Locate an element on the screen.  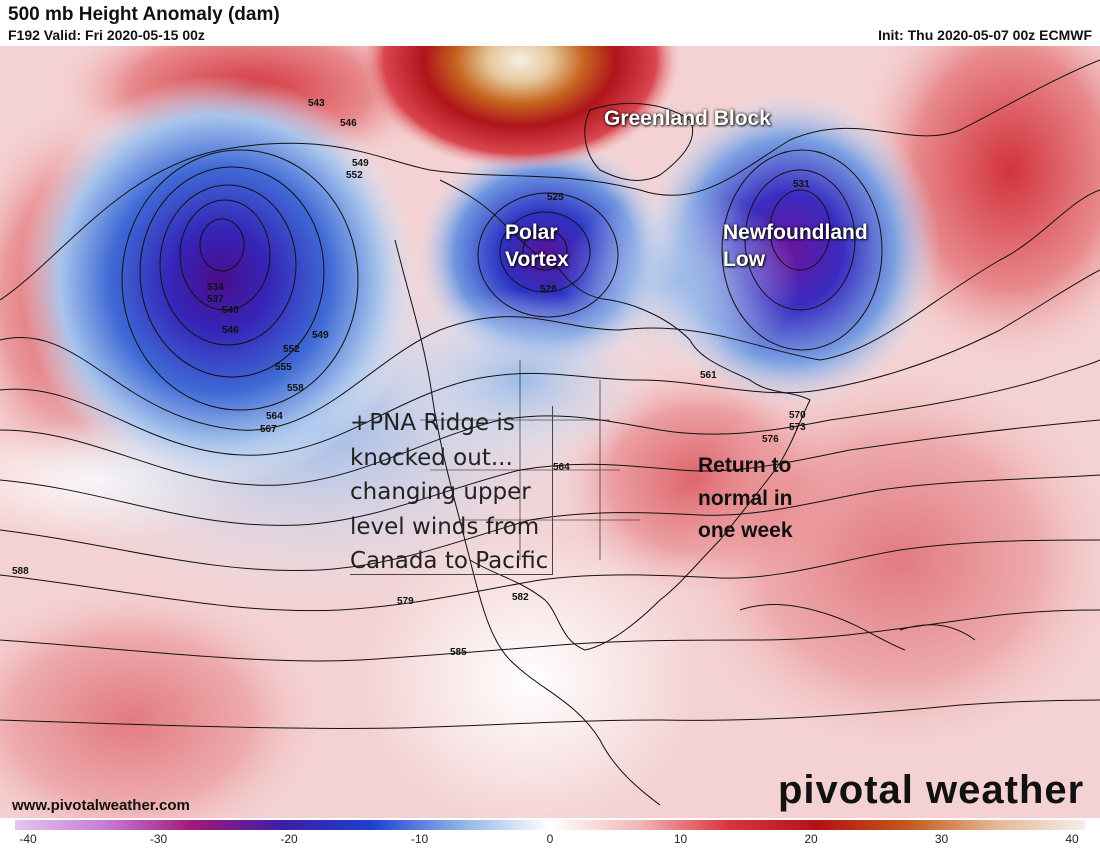
colorbar is located at coordinates (550, 825).